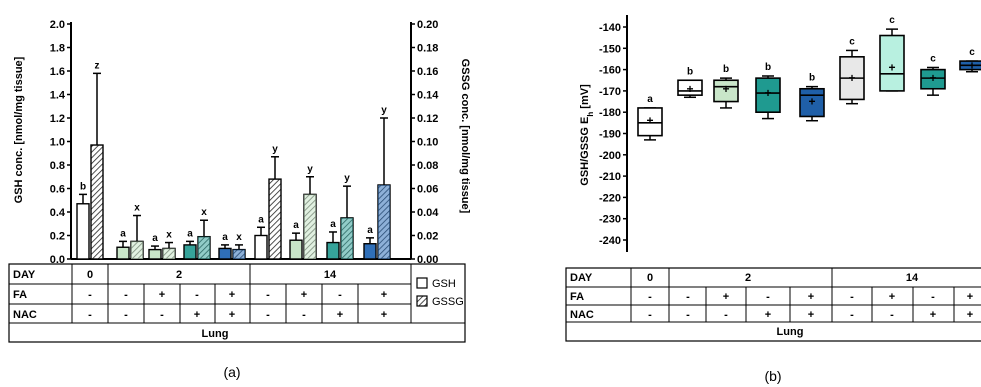 This screenshot has height=387, width=981. Describe the element at coordinates (610, 241) in the screenshot. I see `panel-b-tick-label: -240` at that location.